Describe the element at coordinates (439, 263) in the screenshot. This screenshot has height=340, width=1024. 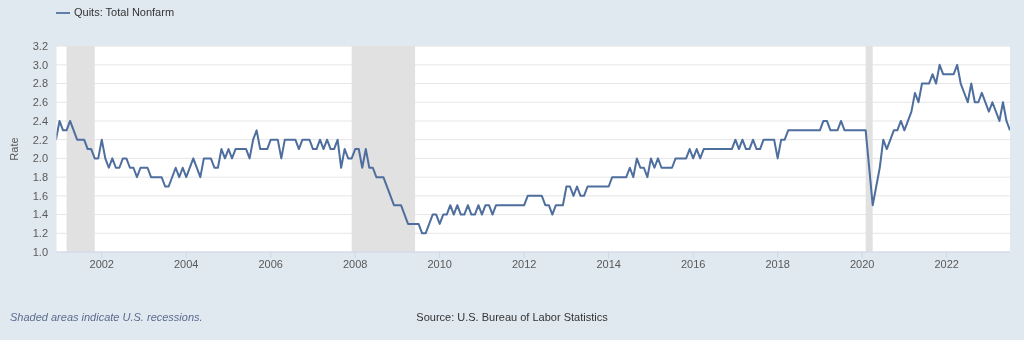
I see `x-tick-label: 2010` at that location.